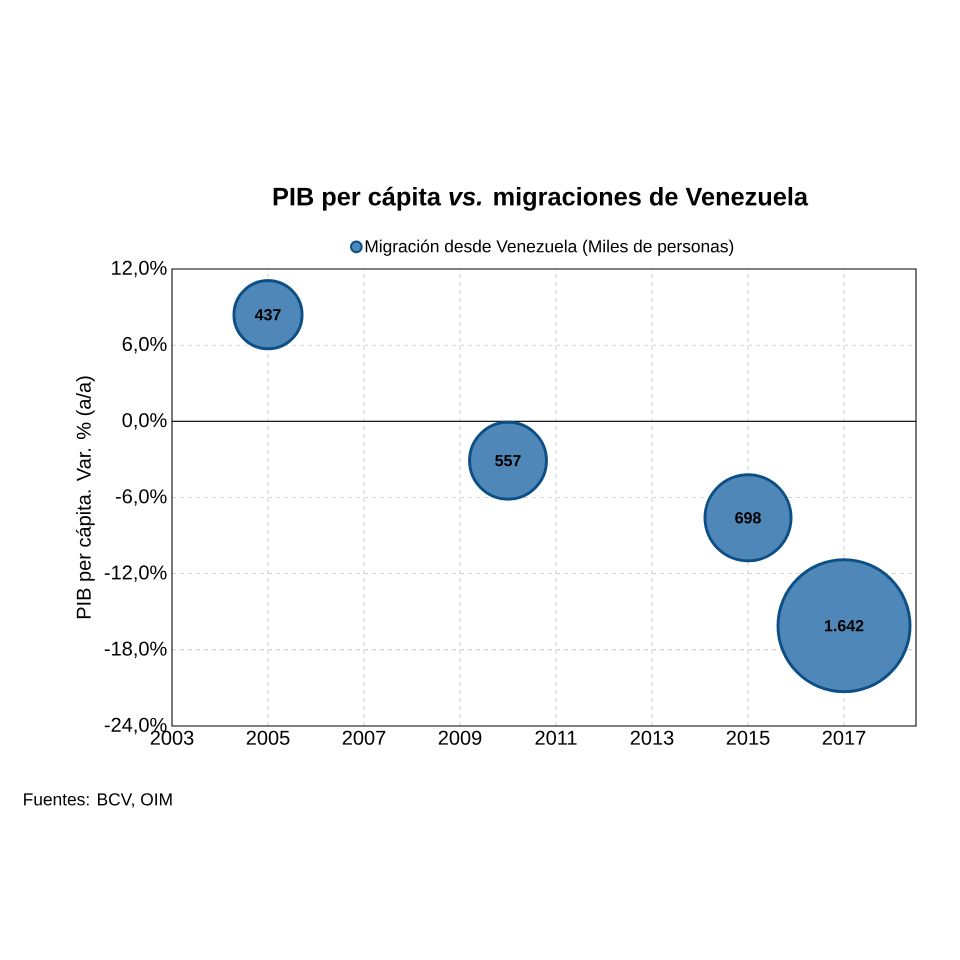  I want to click on y-tick-label: 12,0%, so click(139, 269).